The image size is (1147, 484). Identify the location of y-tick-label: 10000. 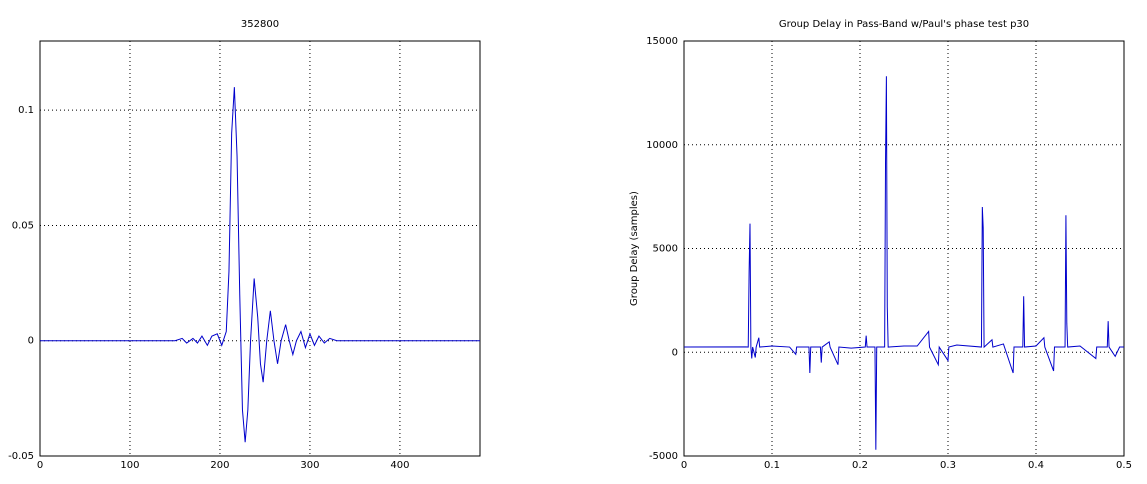
(662, 145).